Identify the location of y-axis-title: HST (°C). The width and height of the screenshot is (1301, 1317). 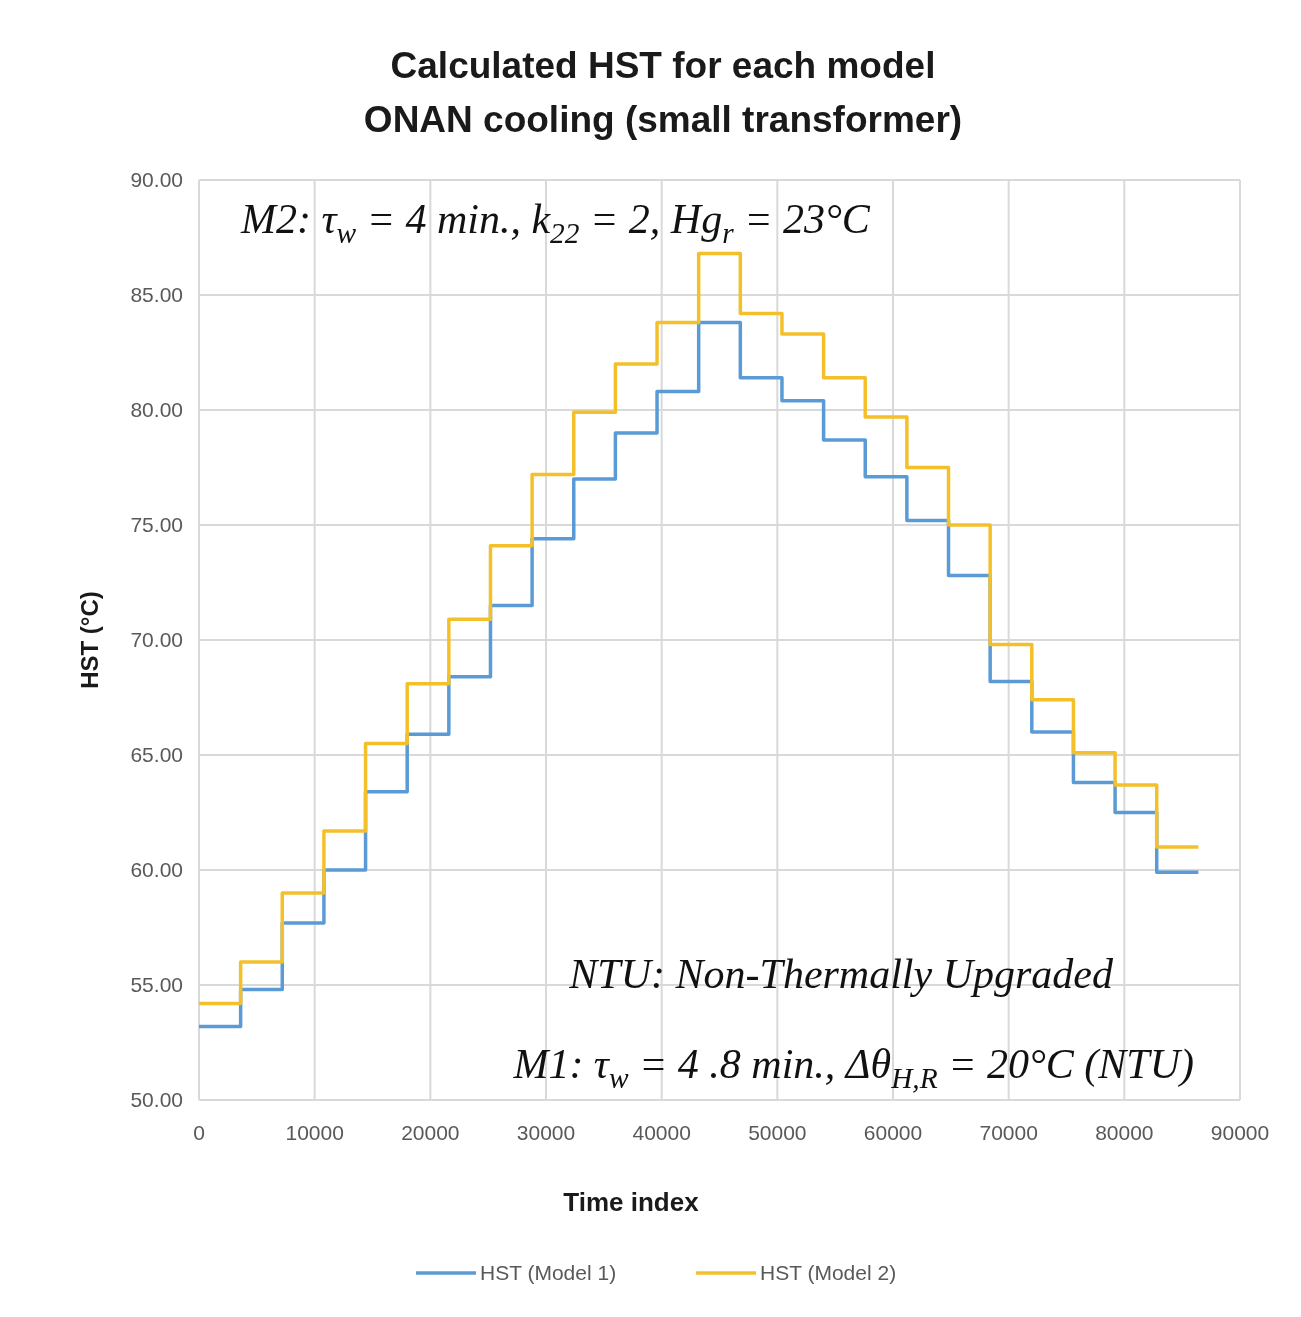
(89, 640).